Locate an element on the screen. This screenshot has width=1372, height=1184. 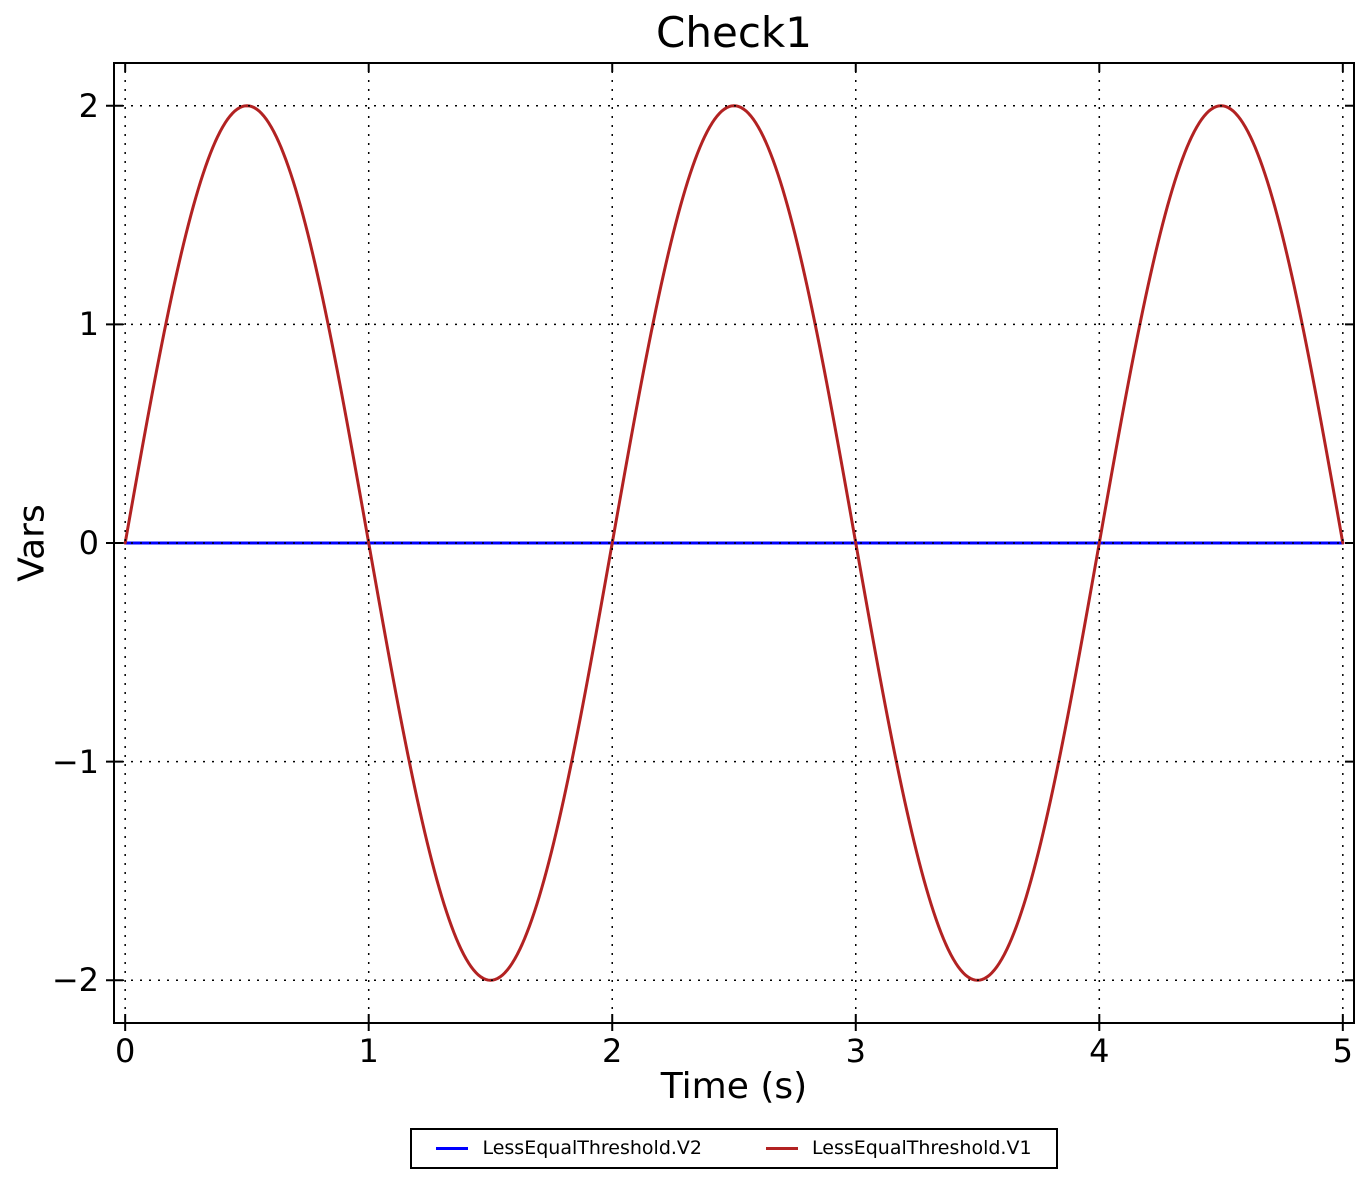
y-tick-label: 1 is located at coordinates (88, 324).